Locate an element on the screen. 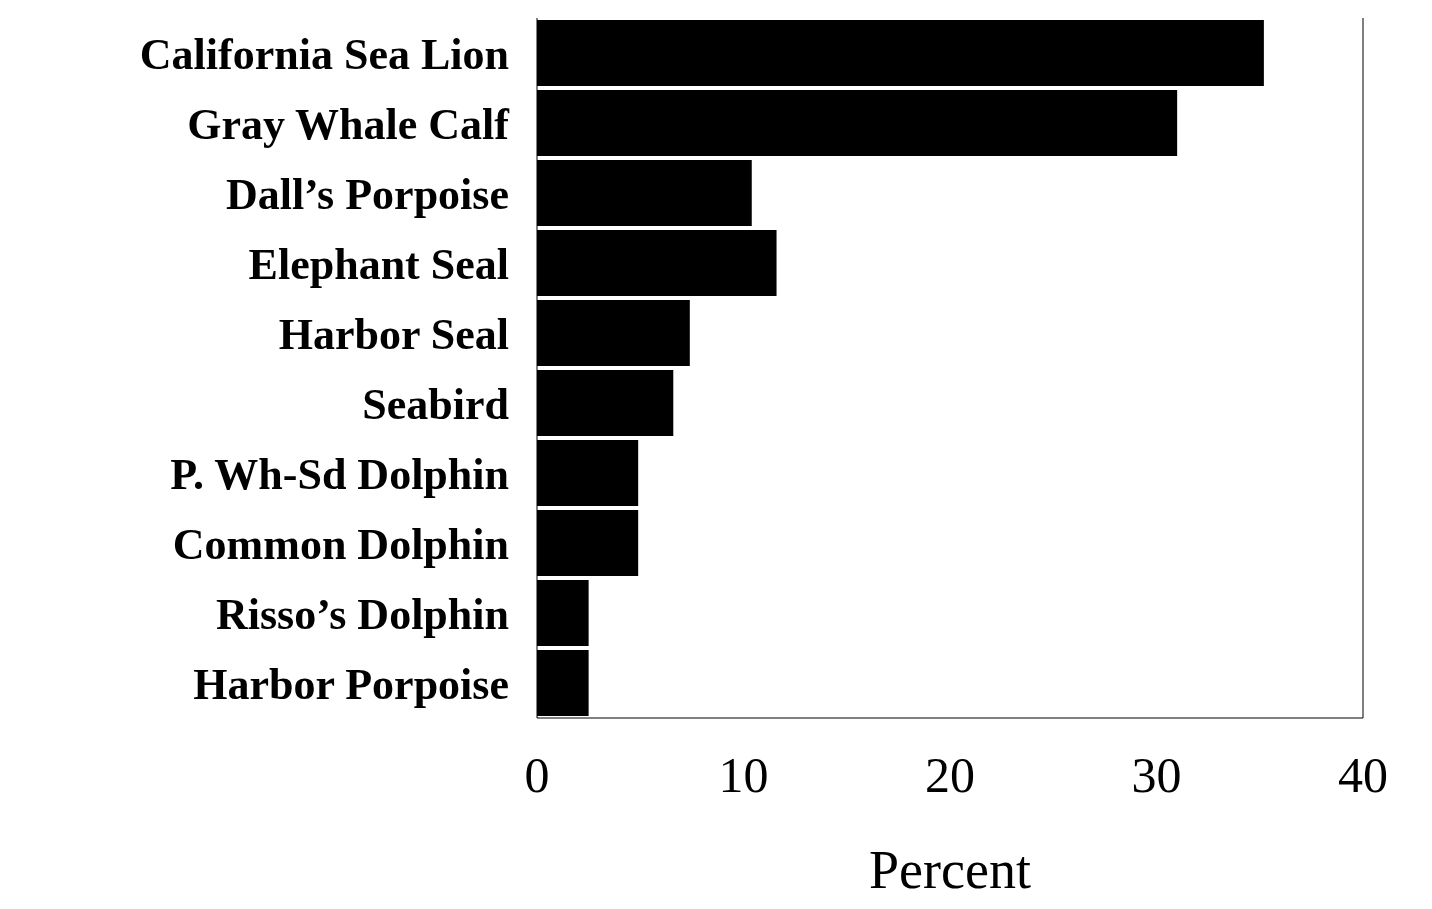 This screenshot has width=1432, height=909. x-tick-label: 40 is located at coordinates (1363, 774).